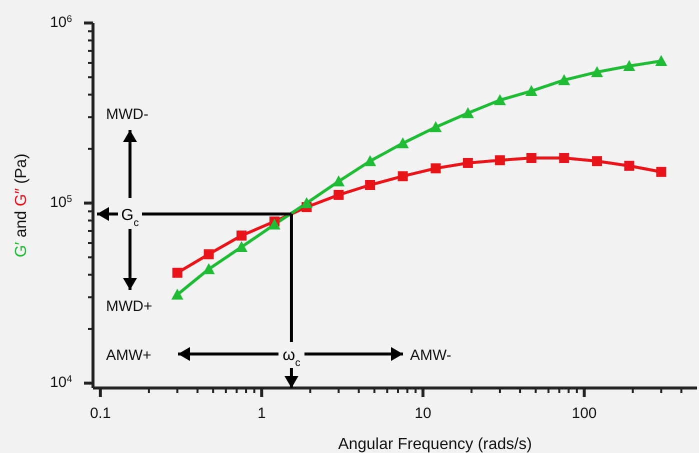 This screenshot has width=699, height=453. I want to click on ref-line-label: ω$_{c}$, so click(291, 357).